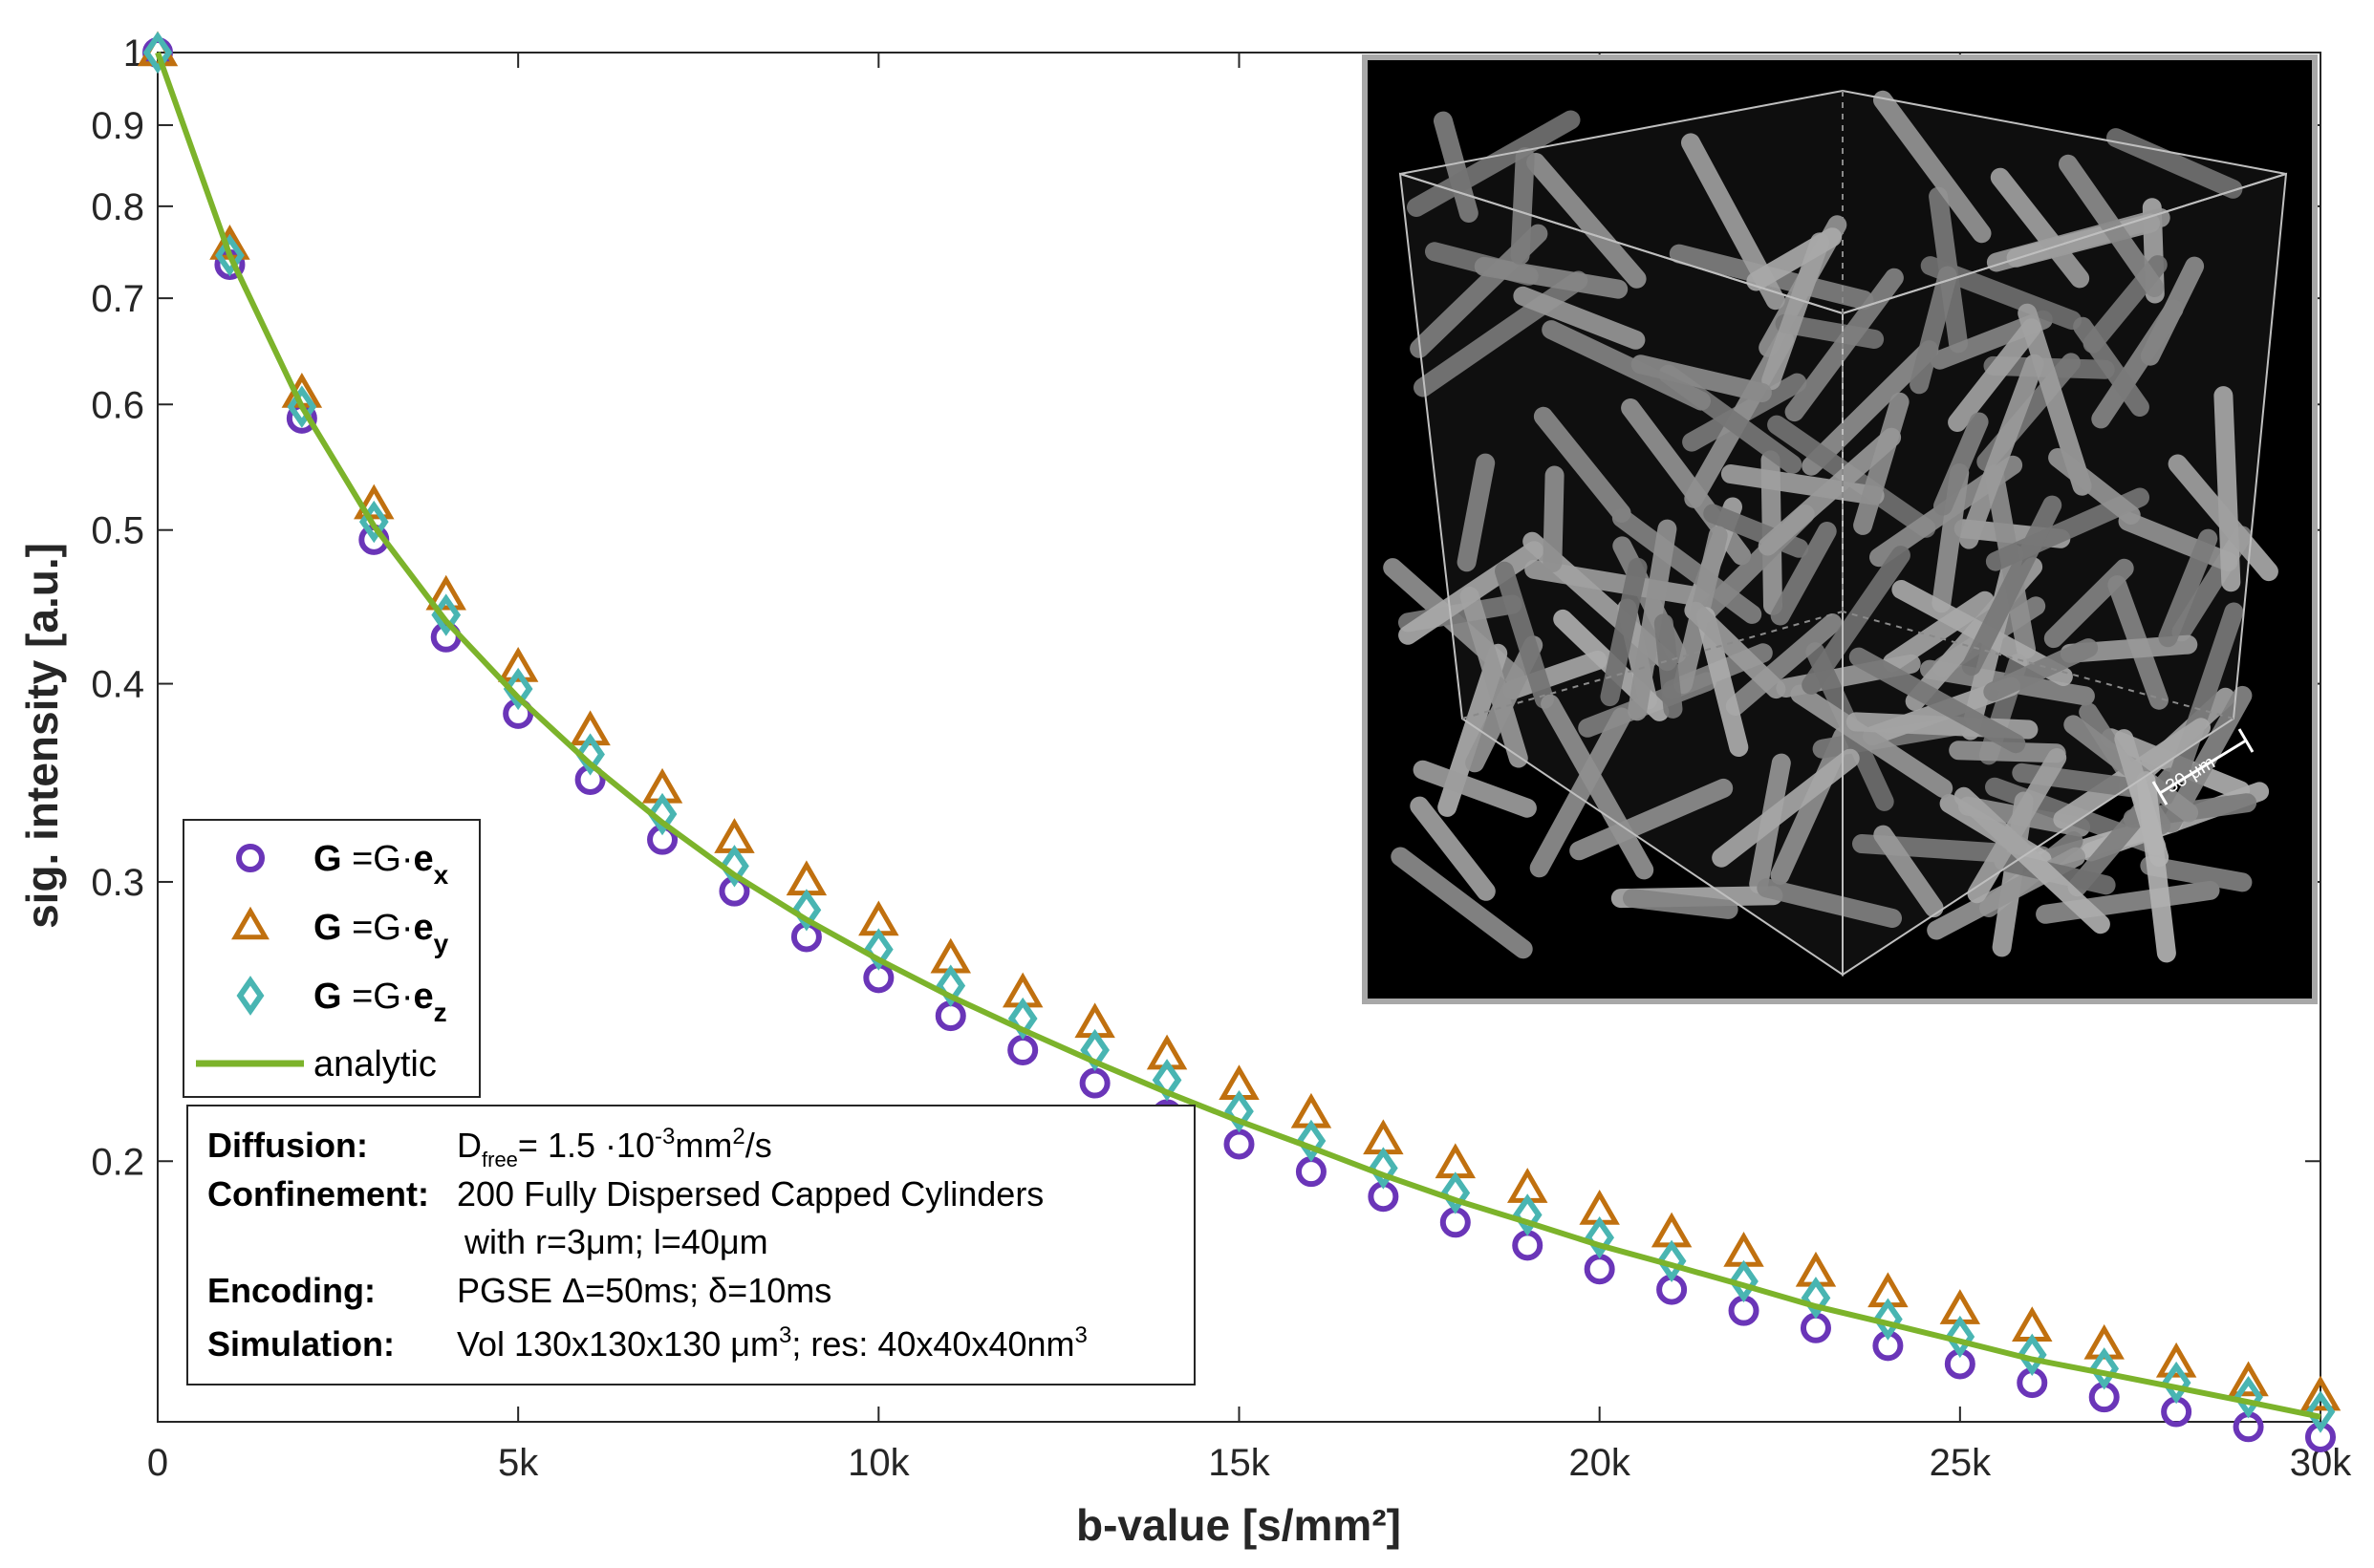  I want to click on param-text: PGSE Δ=50ms; δ=10ms, so click(644, 1290).